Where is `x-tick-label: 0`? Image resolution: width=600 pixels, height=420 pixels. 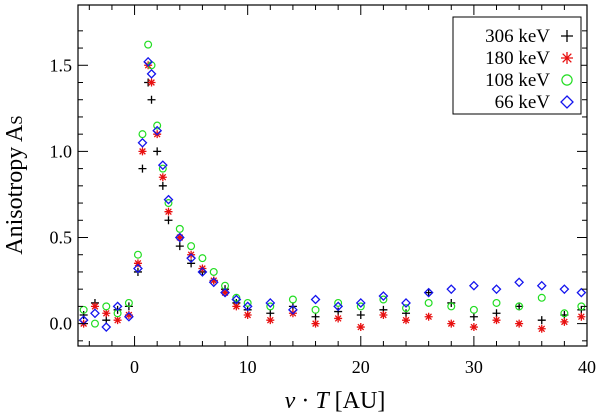
x-tick-label: 0 is located at coordinates (134, 367).